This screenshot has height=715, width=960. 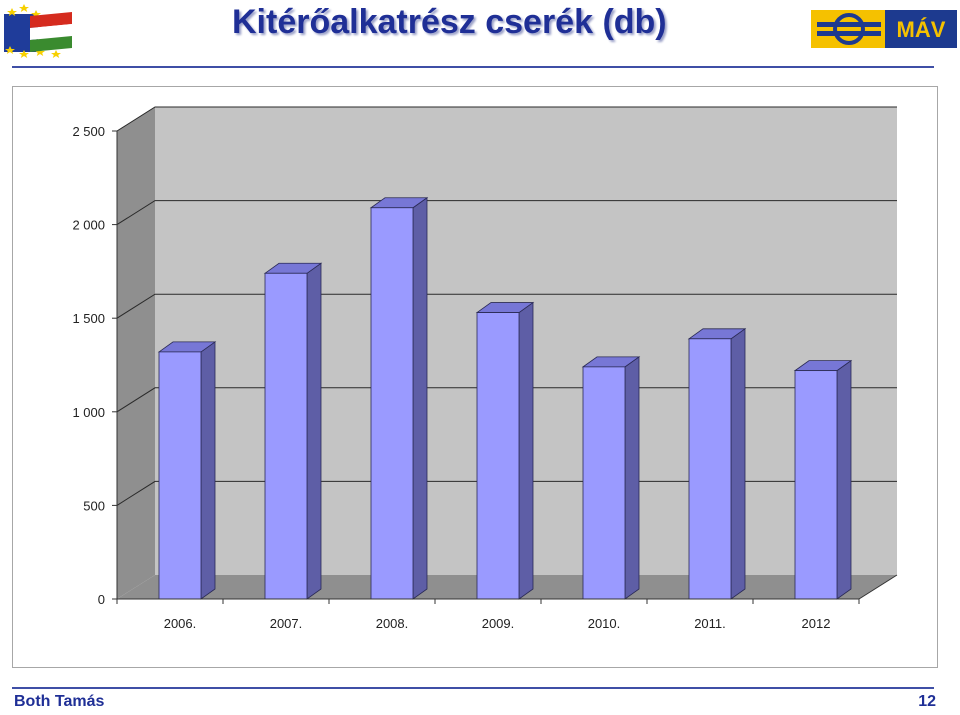 I want to click on y-tick-label: 2 000, so click(x=88, y=225).